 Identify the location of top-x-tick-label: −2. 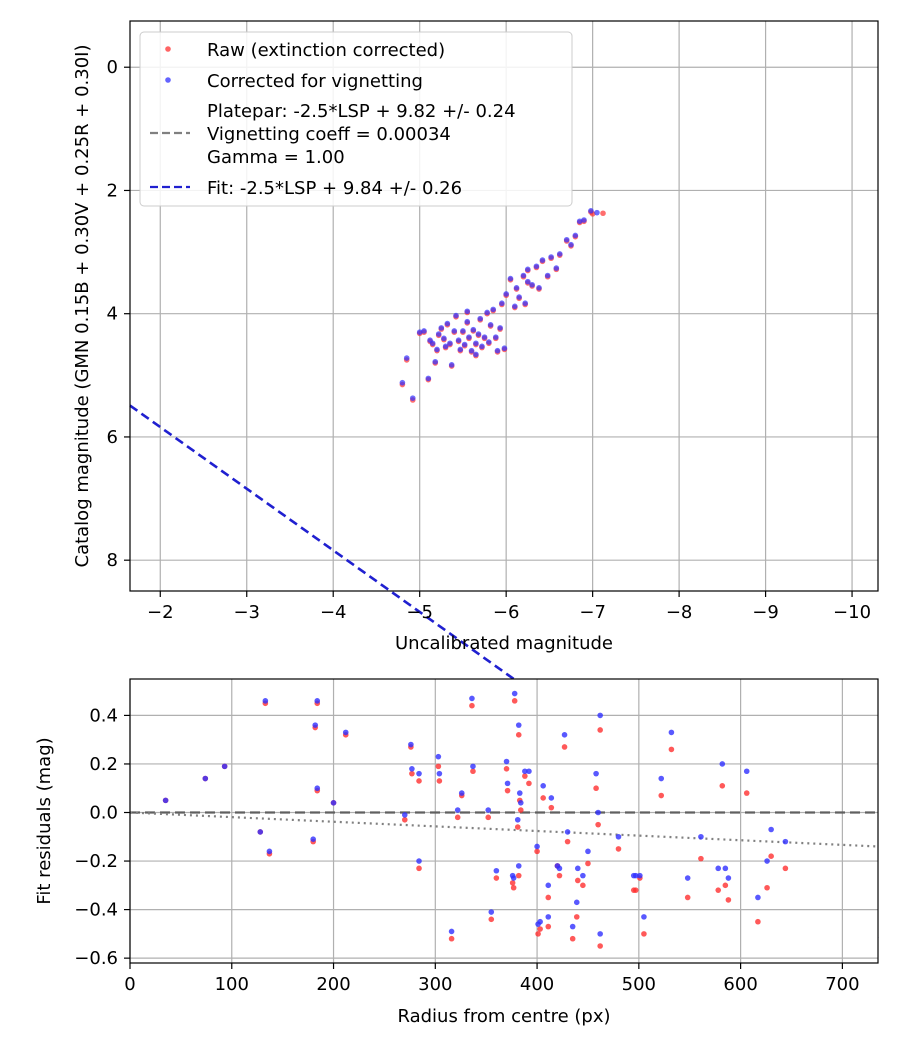
(160, 612).